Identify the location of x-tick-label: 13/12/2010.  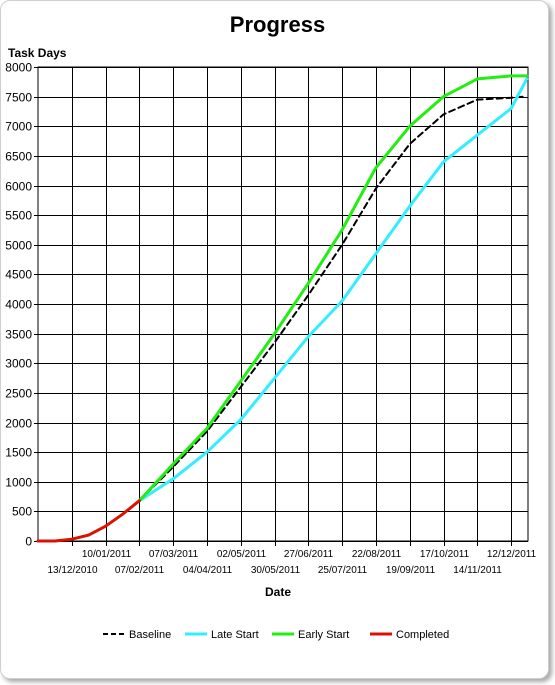
(72, 570).